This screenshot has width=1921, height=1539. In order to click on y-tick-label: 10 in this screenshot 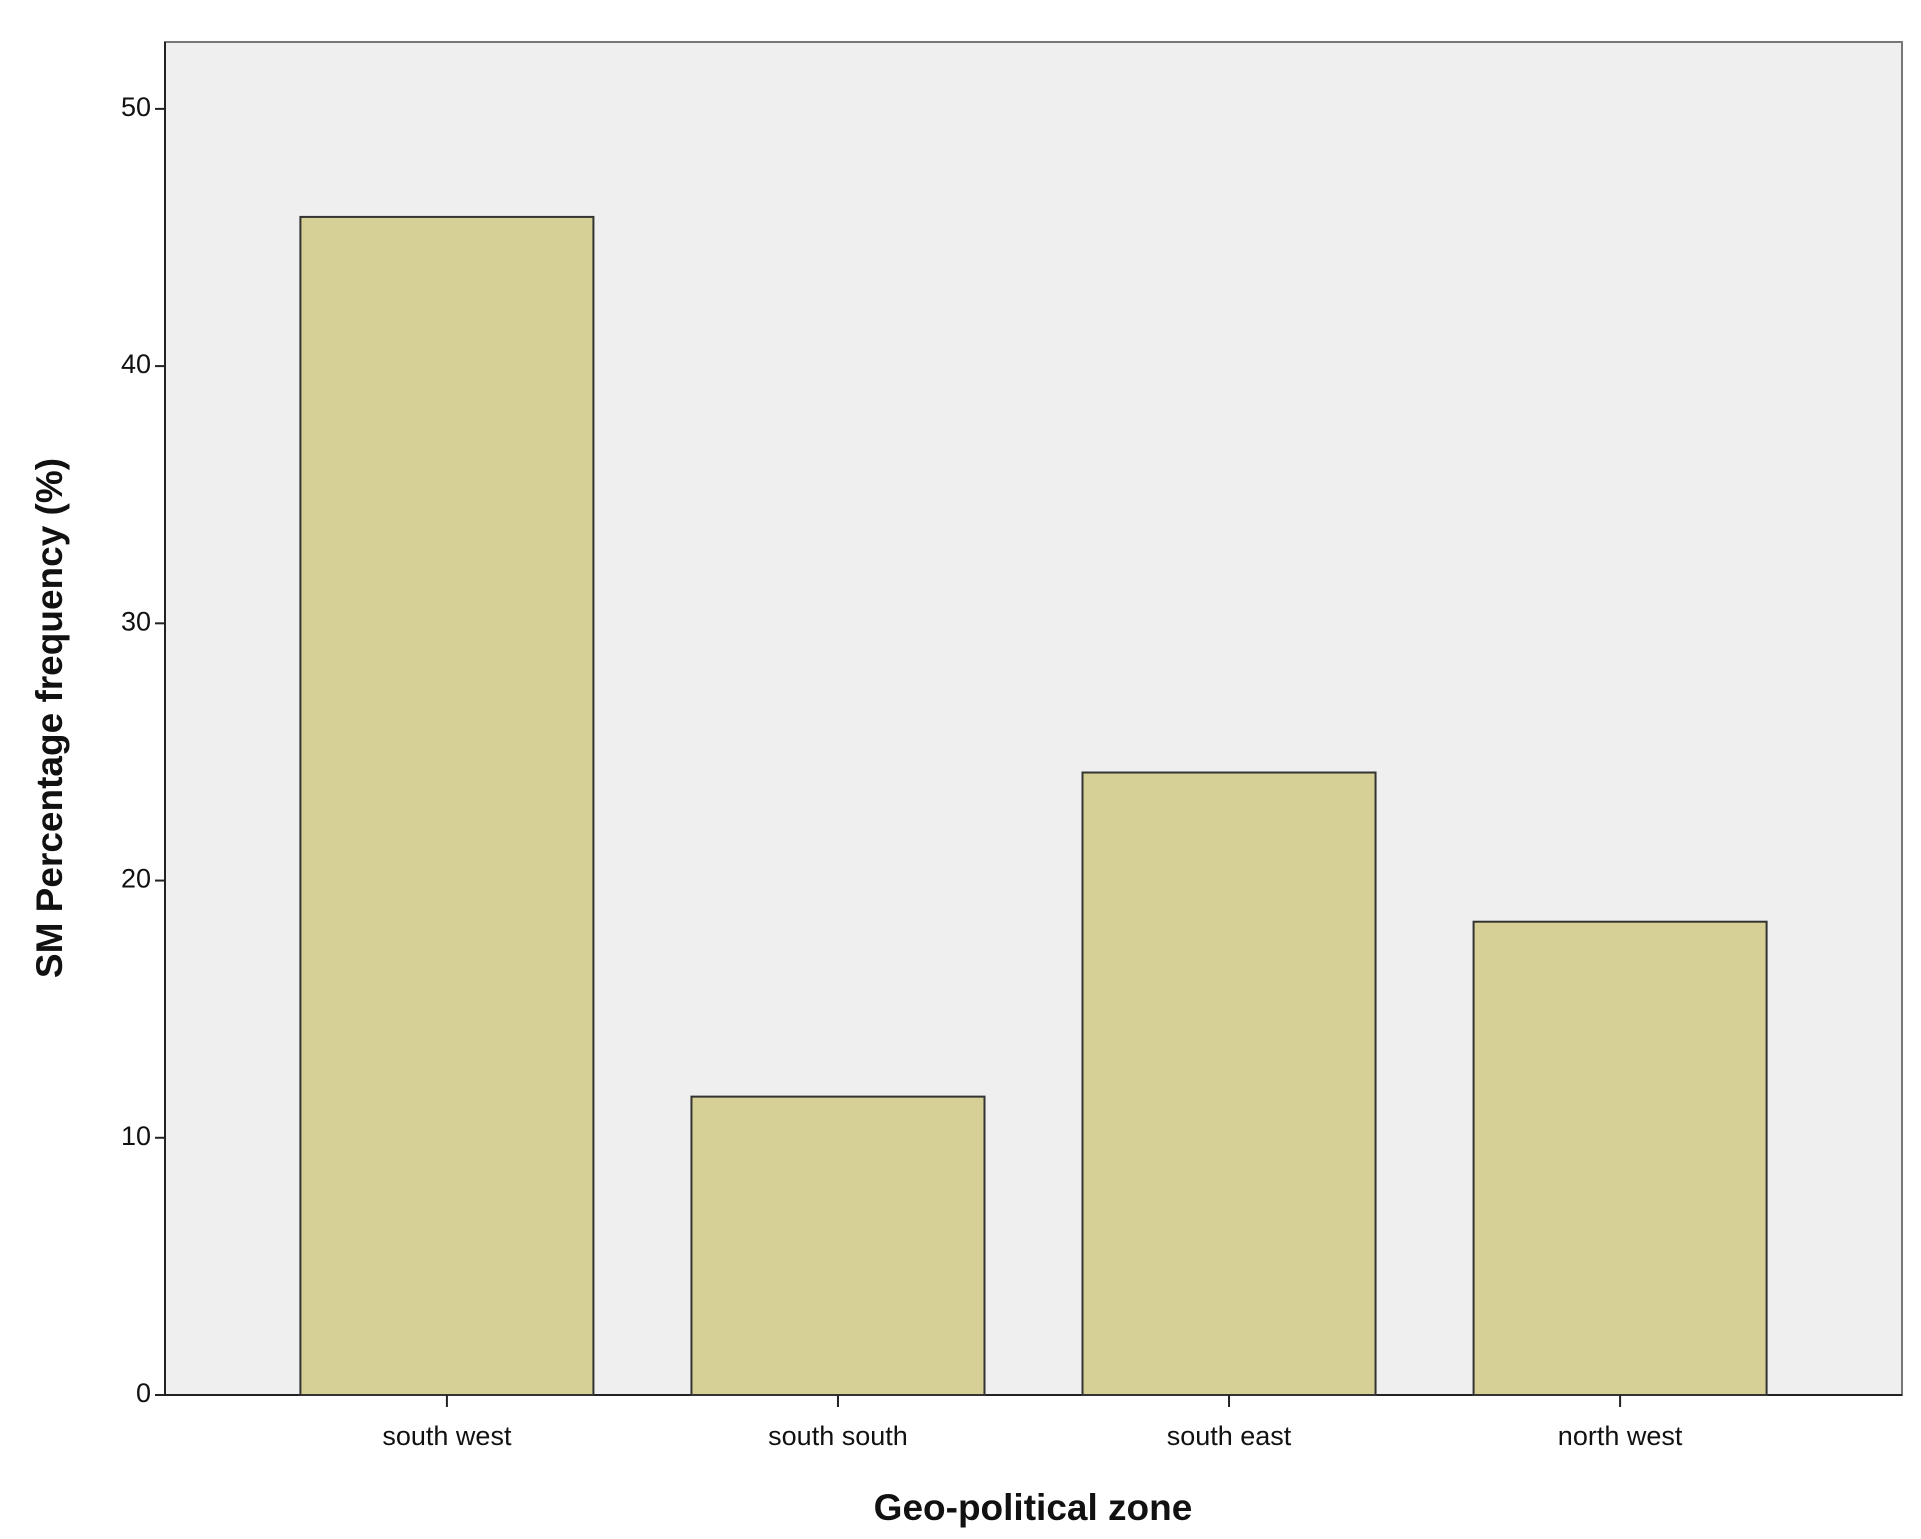, I will do `click(136, 1136)`.